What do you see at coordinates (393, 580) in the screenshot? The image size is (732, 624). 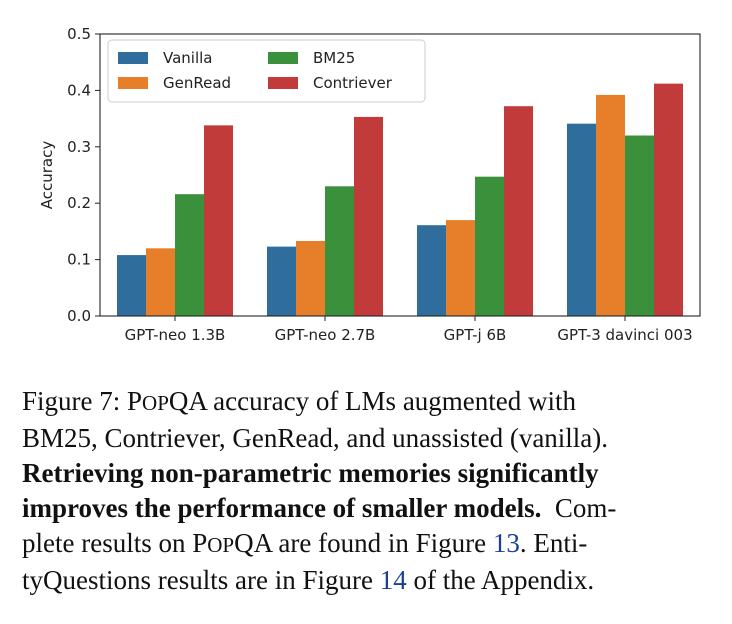 I see `figure-14-link: 14` at bounding box center [393, 580].